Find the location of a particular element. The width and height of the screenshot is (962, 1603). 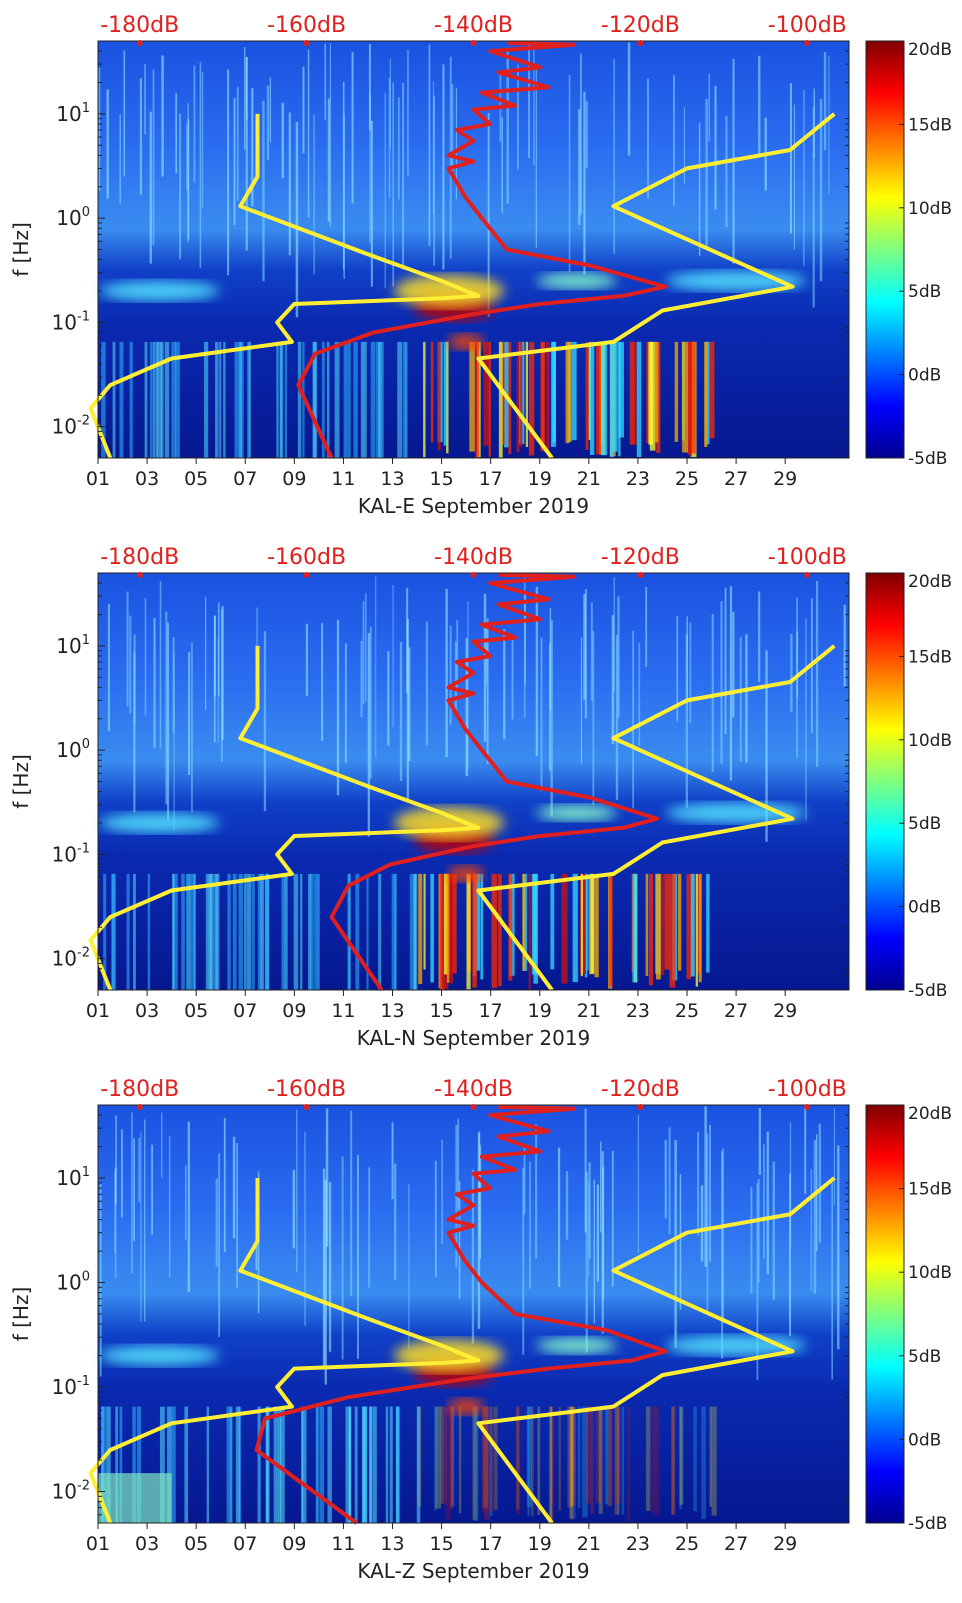

colorbar-tick-label: 0dB is located at coordinates (924, 1440).